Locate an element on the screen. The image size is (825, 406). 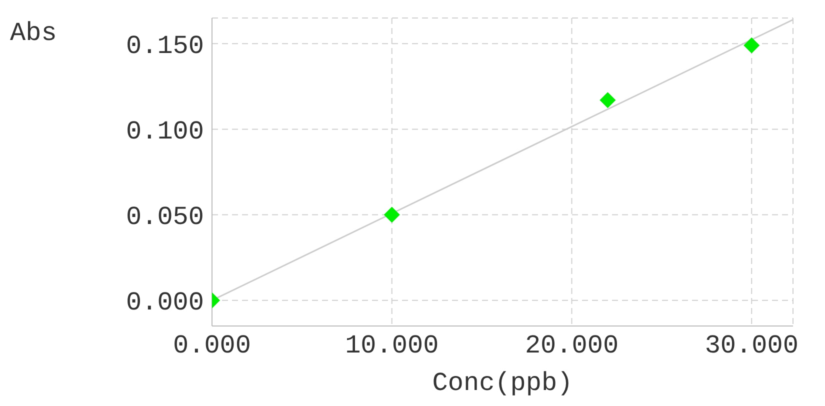
x-tick-label: 30.000 is located at coordinates (751, 345).